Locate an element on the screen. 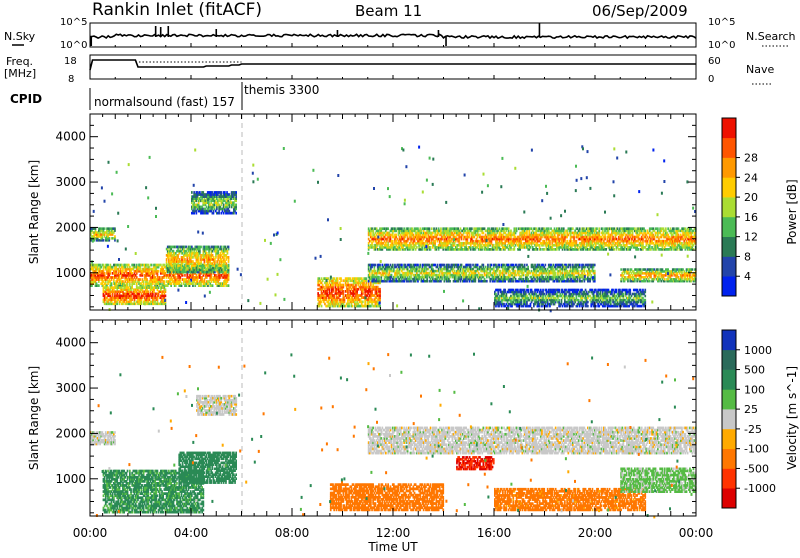  freq-left-bottom: 8 is located at coordinates (71, 79).